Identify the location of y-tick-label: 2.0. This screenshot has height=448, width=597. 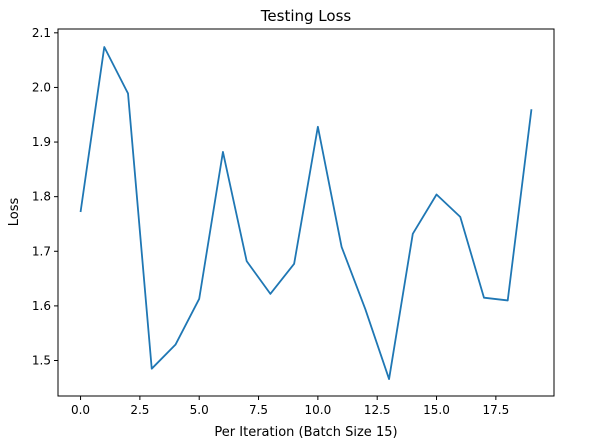
(41, 87).